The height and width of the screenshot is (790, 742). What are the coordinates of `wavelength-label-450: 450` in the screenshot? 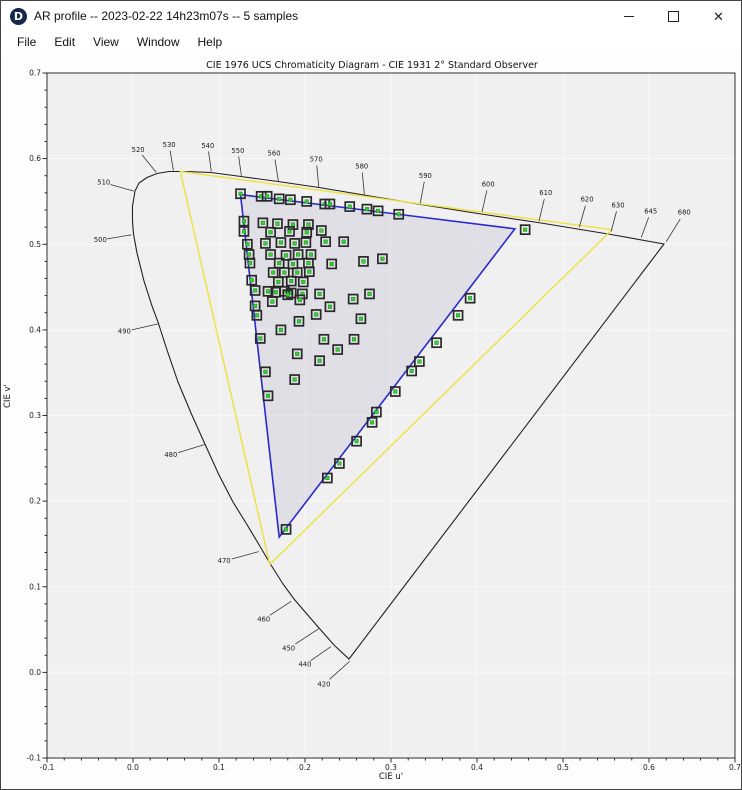 It's located at (288, 648).